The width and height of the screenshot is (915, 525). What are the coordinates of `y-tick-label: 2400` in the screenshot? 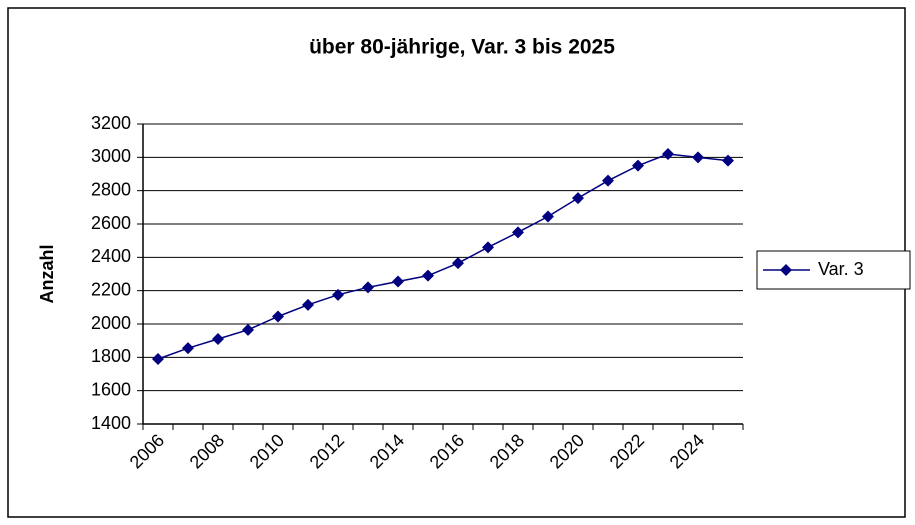 It's located at (111, 256).